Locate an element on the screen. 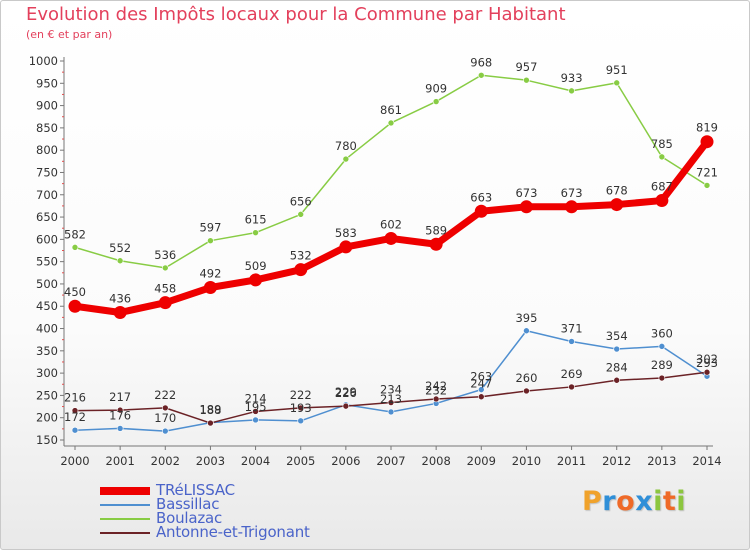 This screenshot has width=750, height=550. data-label-bassillac: 193 is located at coordinates (301, 408).